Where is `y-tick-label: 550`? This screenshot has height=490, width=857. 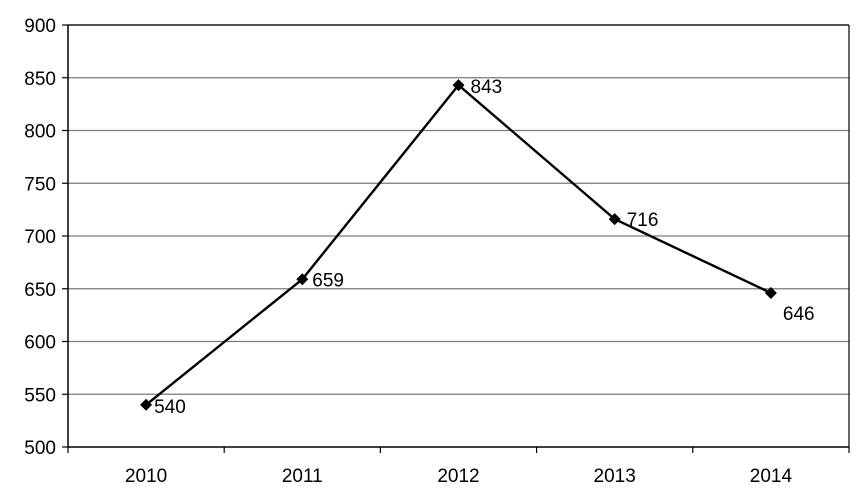 y-tick-label: 550 is located at coordinates (40, 395).